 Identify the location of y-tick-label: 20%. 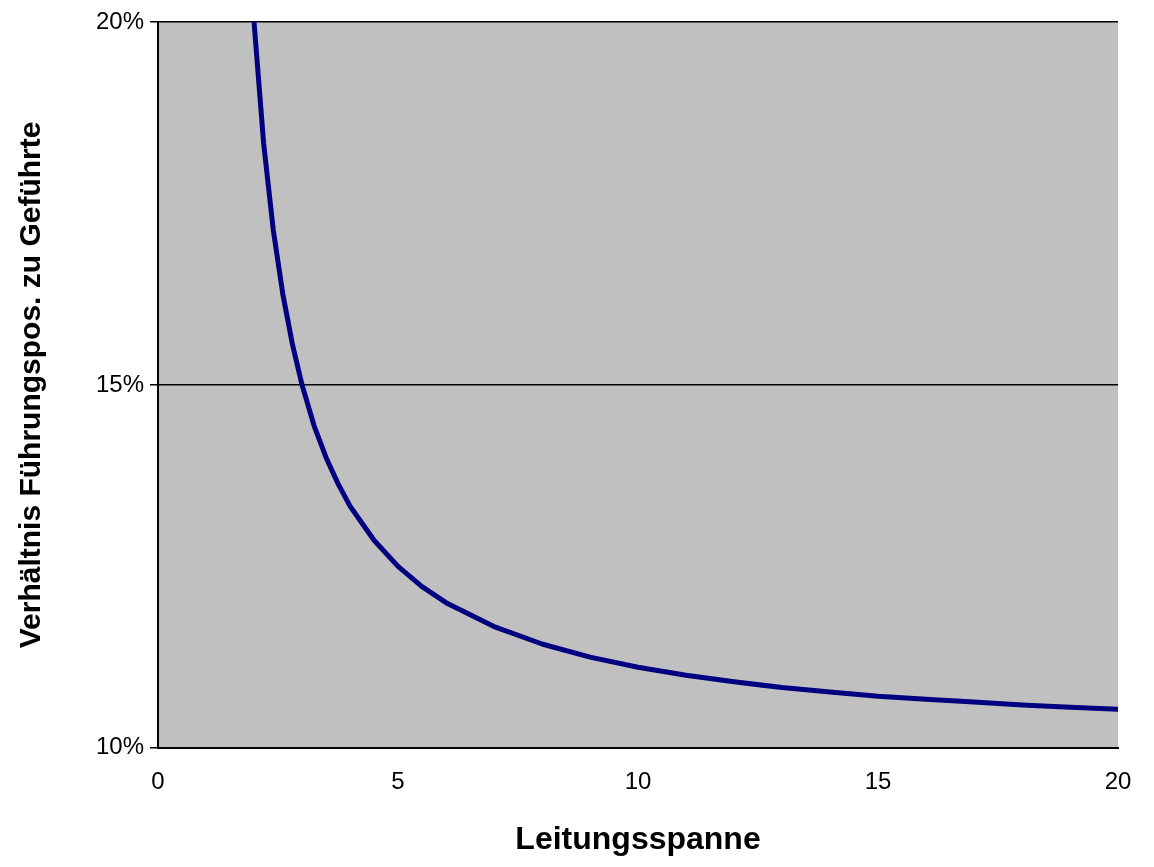
(120, 20).